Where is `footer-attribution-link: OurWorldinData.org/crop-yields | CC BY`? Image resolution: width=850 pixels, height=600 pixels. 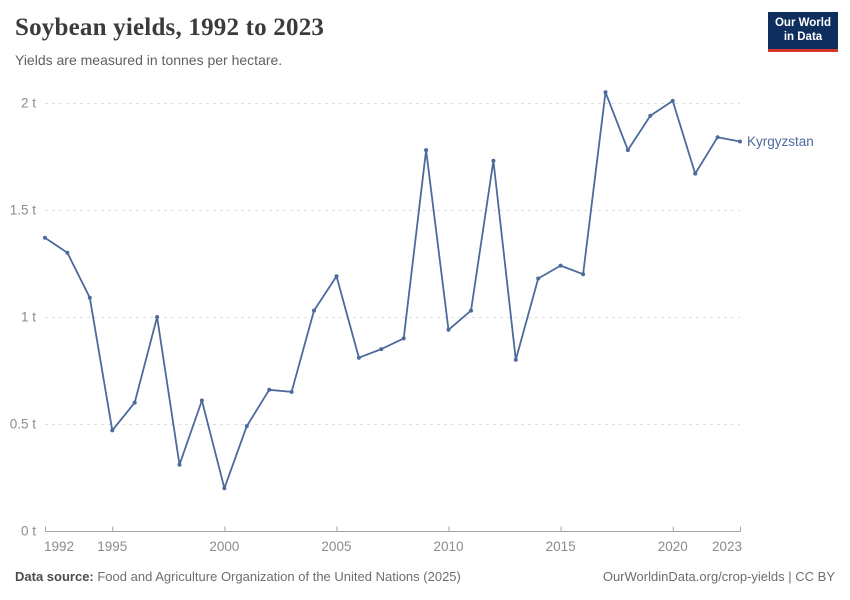 footer-attribution-link: OurWorldinData.org/crop-yields | CC BY is located at coordinates (718, 576).